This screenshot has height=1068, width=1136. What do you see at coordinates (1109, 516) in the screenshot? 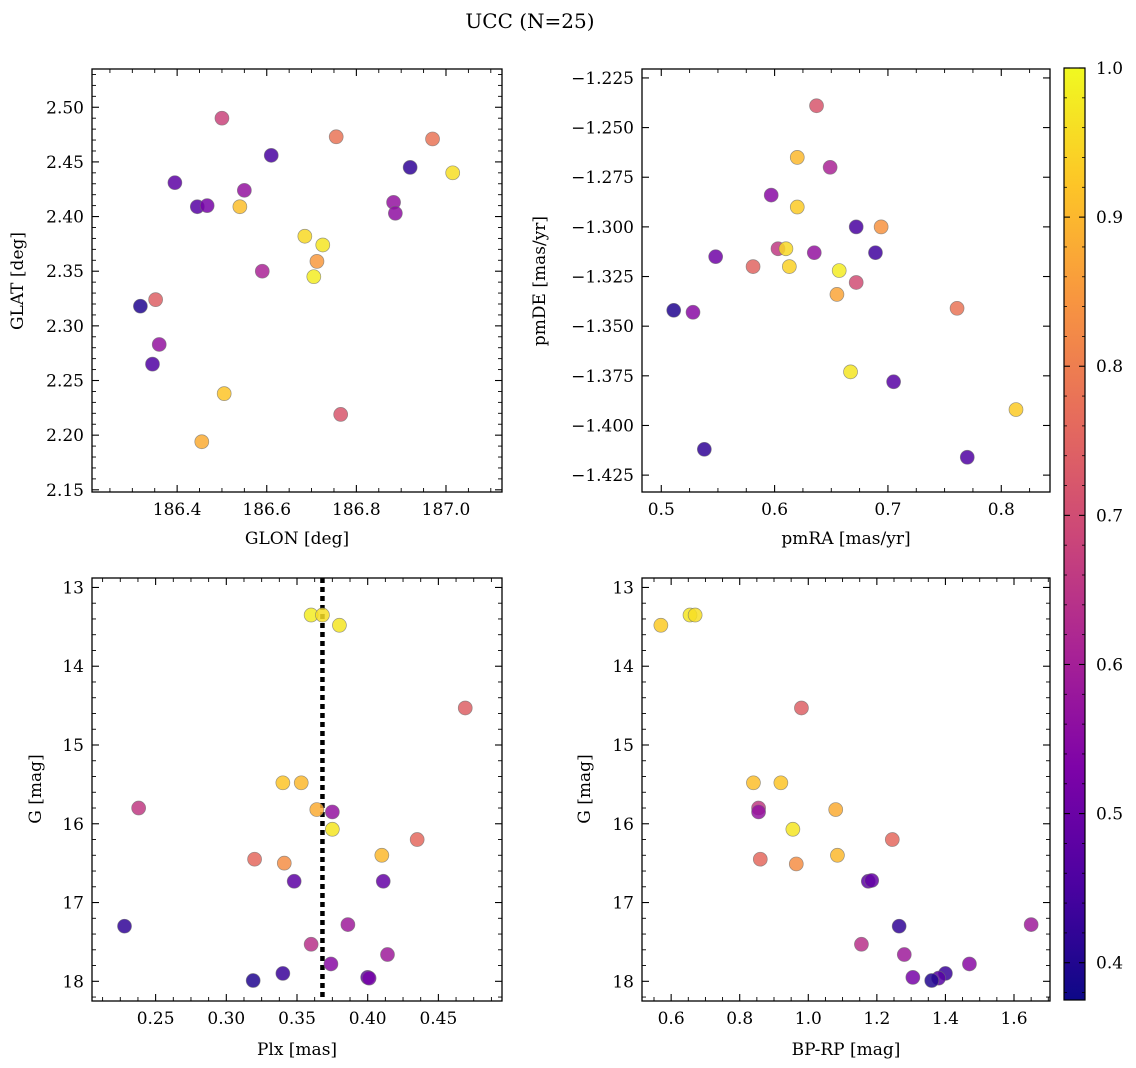
I see `colorbar-tick-label: 0.7` at bounding box center [1109, 516].